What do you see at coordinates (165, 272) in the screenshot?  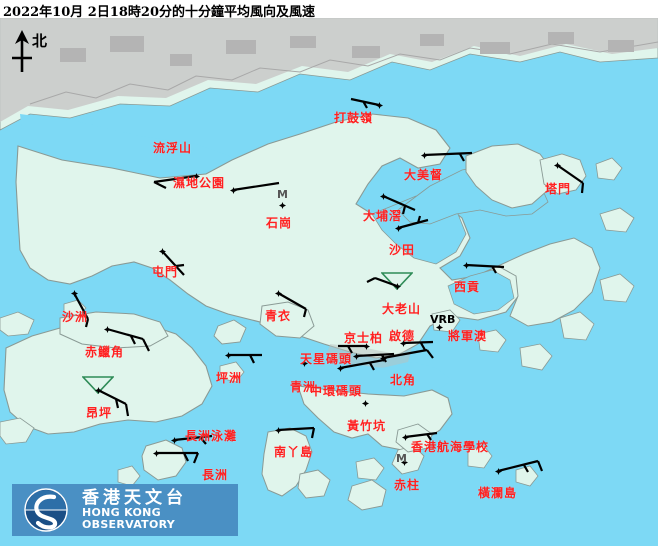 I see `station-label-tuen-mun: 屯門` at bounding box center [165, 272].